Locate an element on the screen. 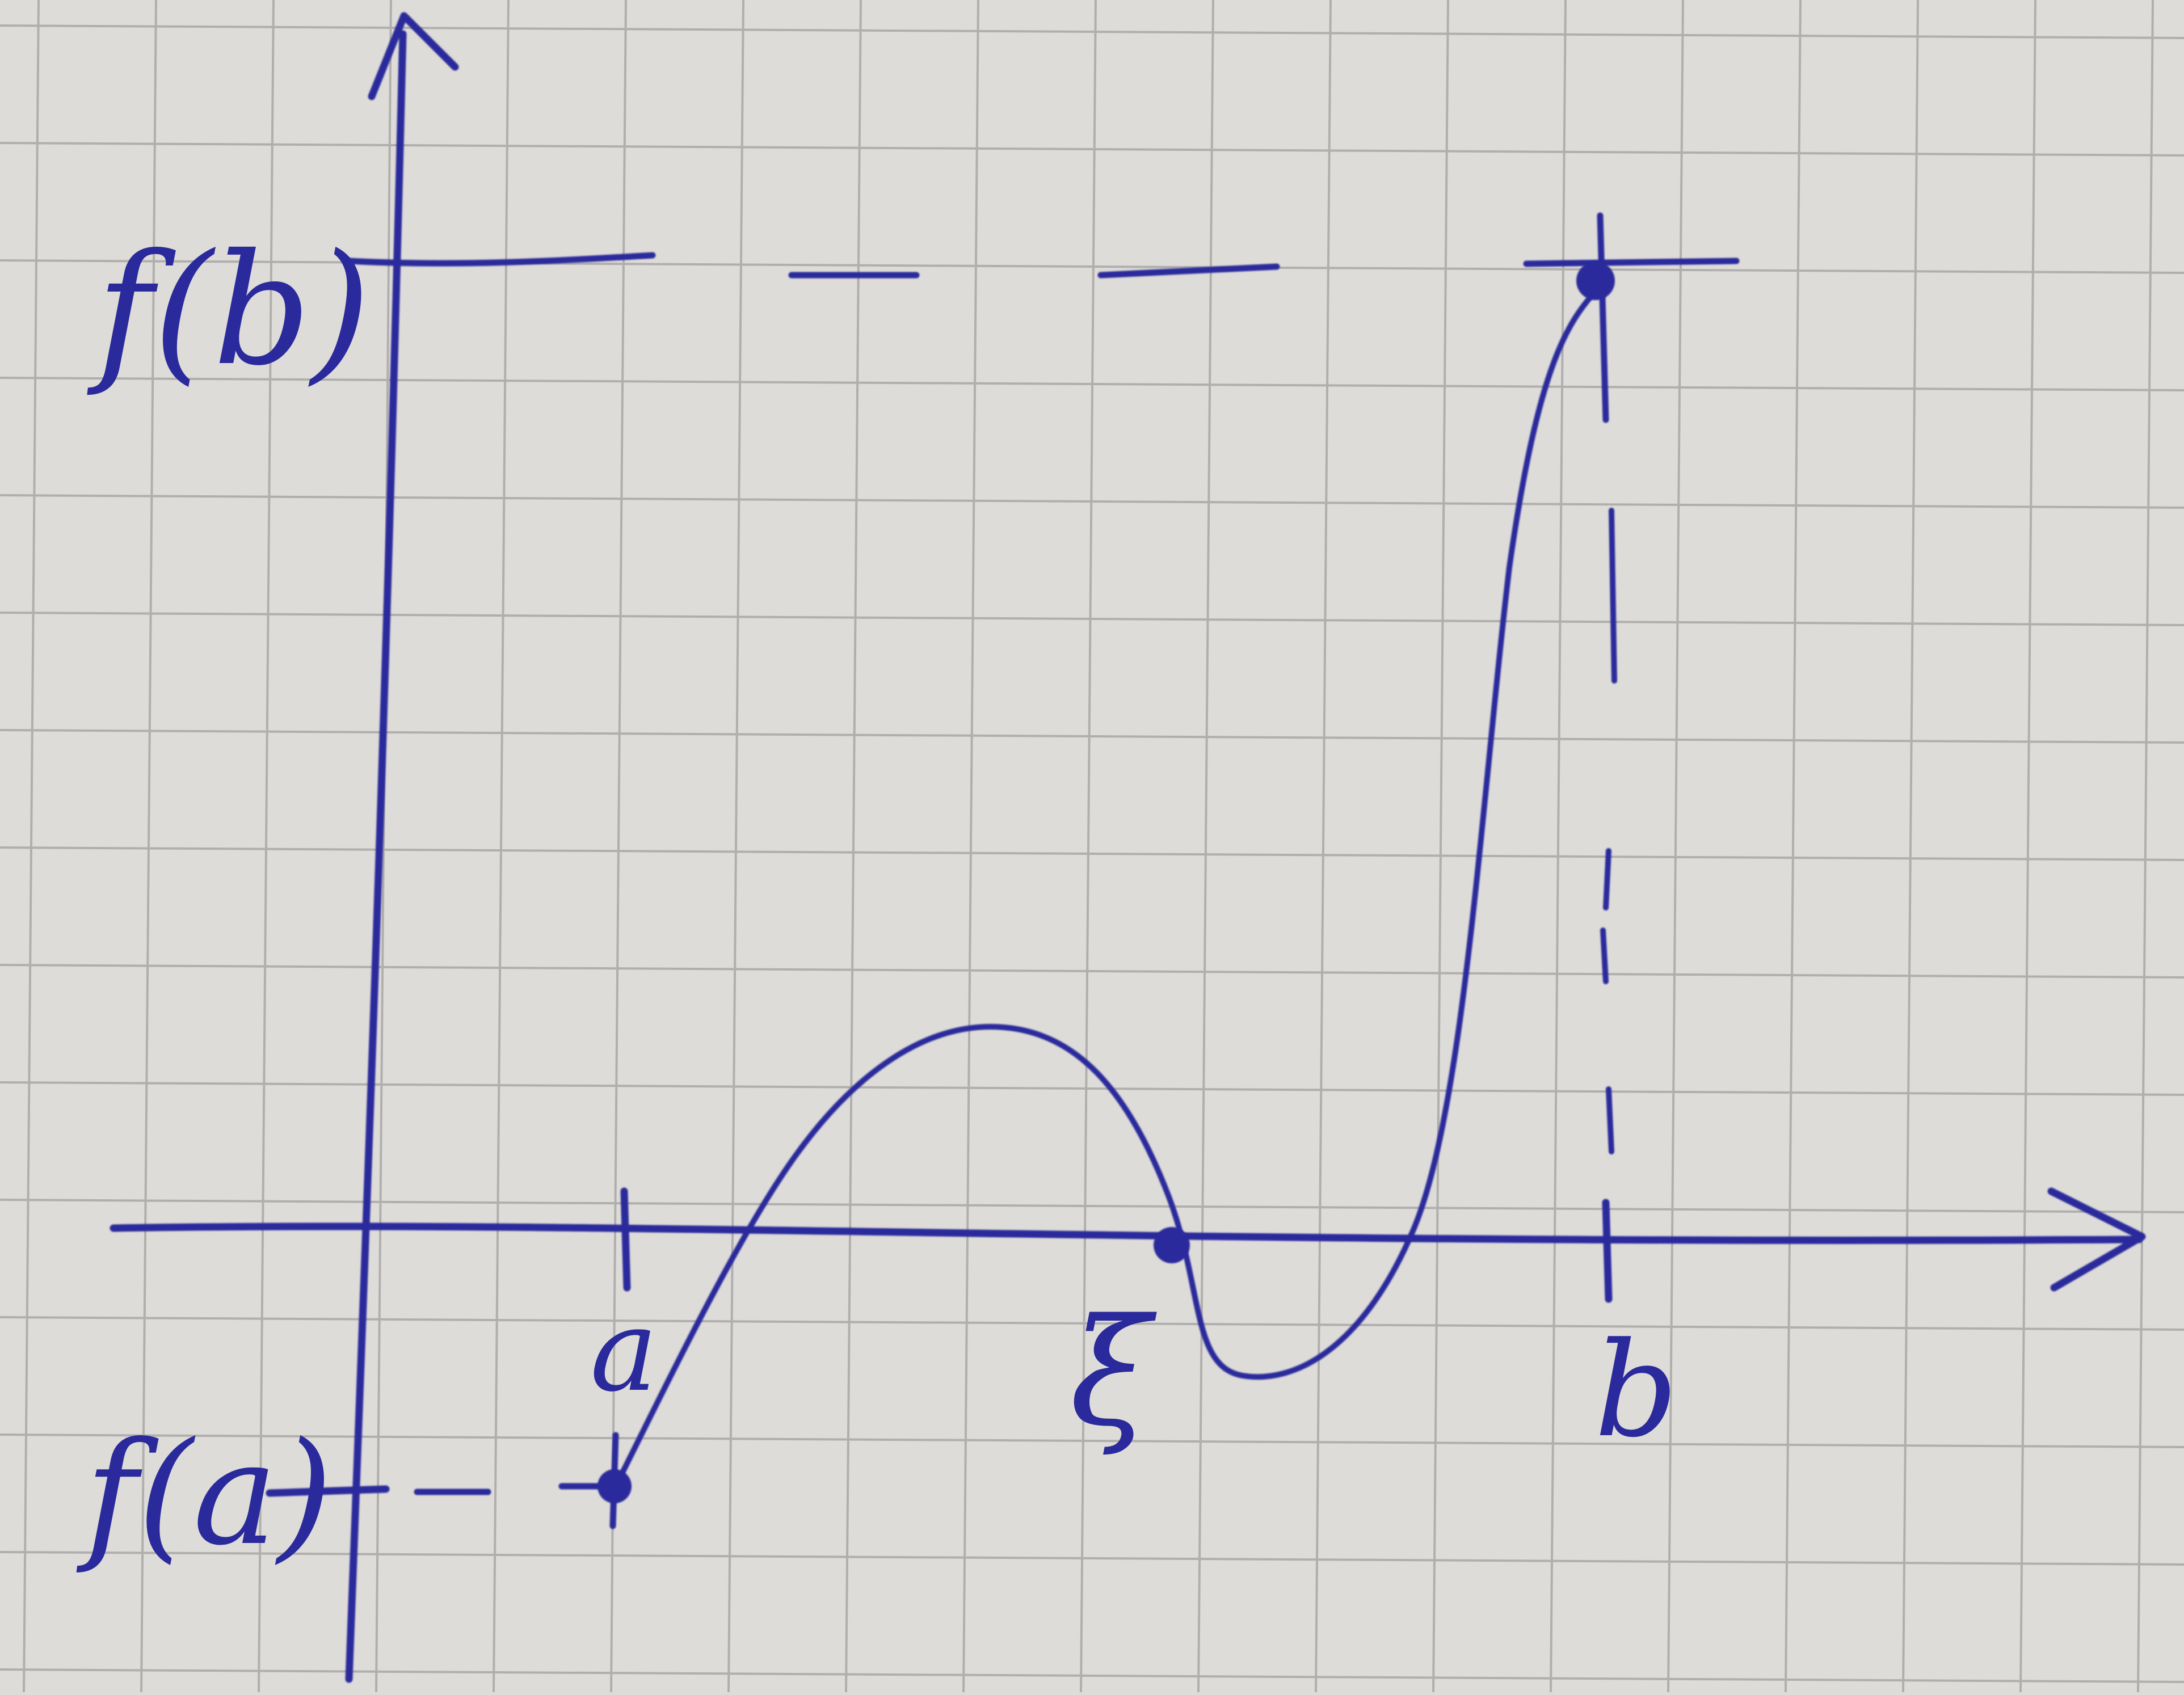  fb-crosshair is located at coordinates (1631, 262).